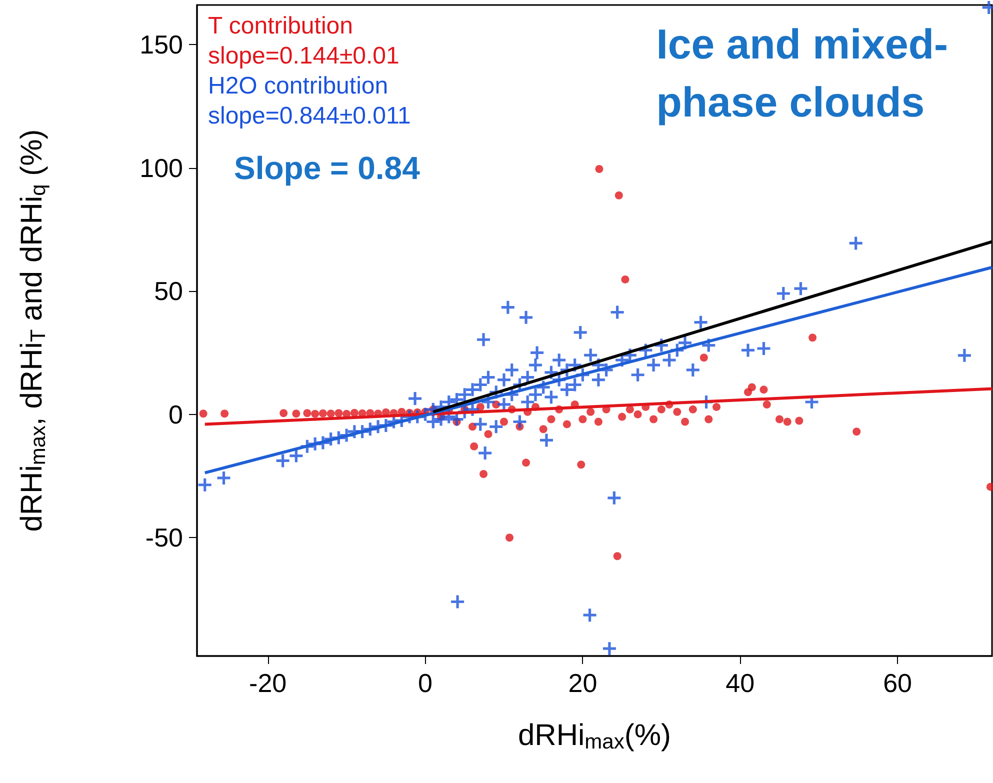  Describe the element at coordinates (897, 683) in the screenshot. I see `x-tick-label: 60` at that location.